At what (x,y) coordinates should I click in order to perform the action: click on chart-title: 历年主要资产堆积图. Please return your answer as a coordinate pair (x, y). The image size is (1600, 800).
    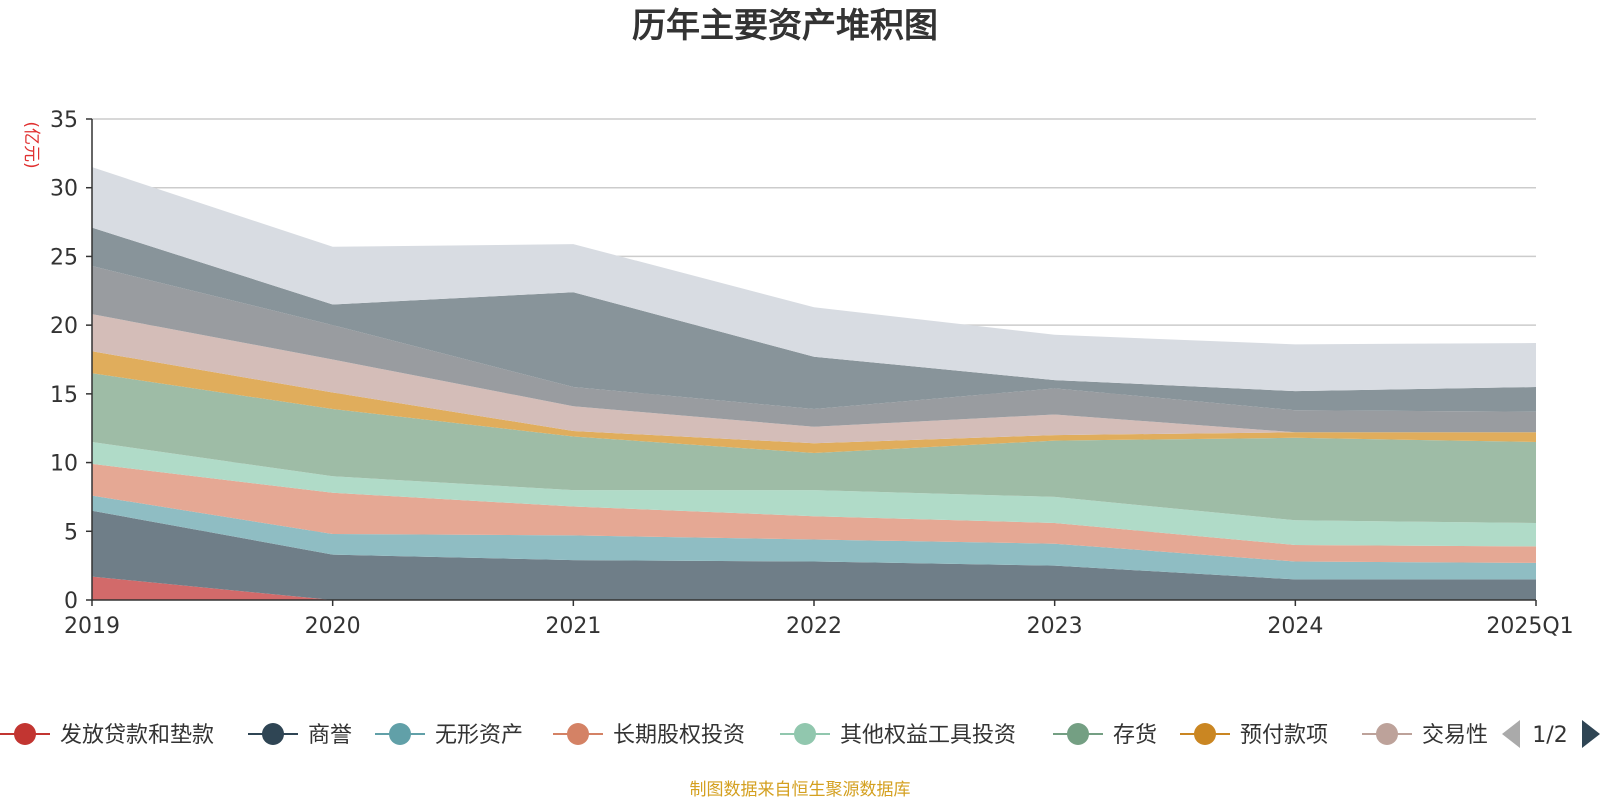
    Looking at the image, I should click on (785, 26).